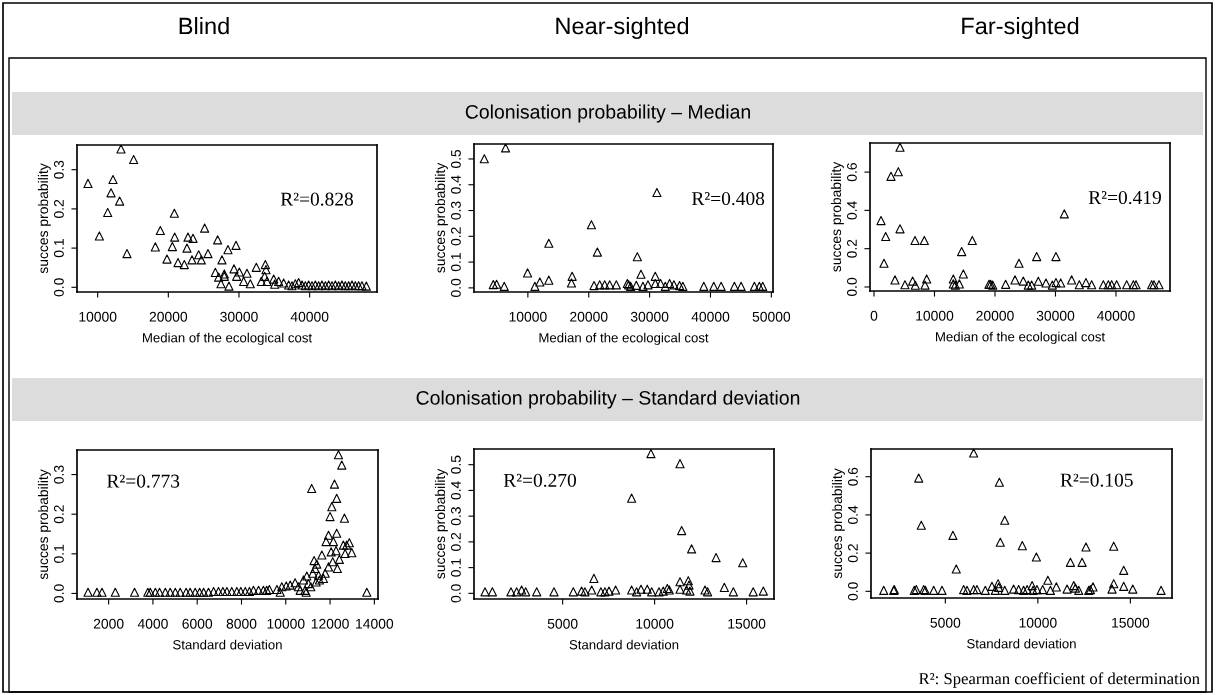 The height and width of the screenshot is (695, 1216). I want to click on y-tick-label: 0.0, so click(456, 593).